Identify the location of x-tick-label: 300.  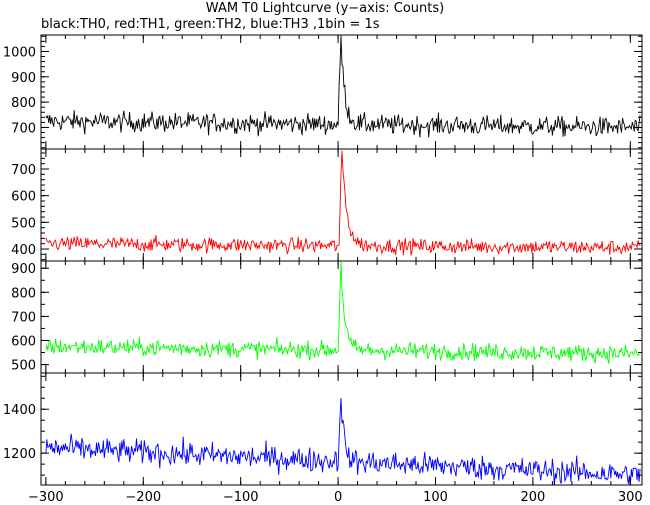
(630, 497).